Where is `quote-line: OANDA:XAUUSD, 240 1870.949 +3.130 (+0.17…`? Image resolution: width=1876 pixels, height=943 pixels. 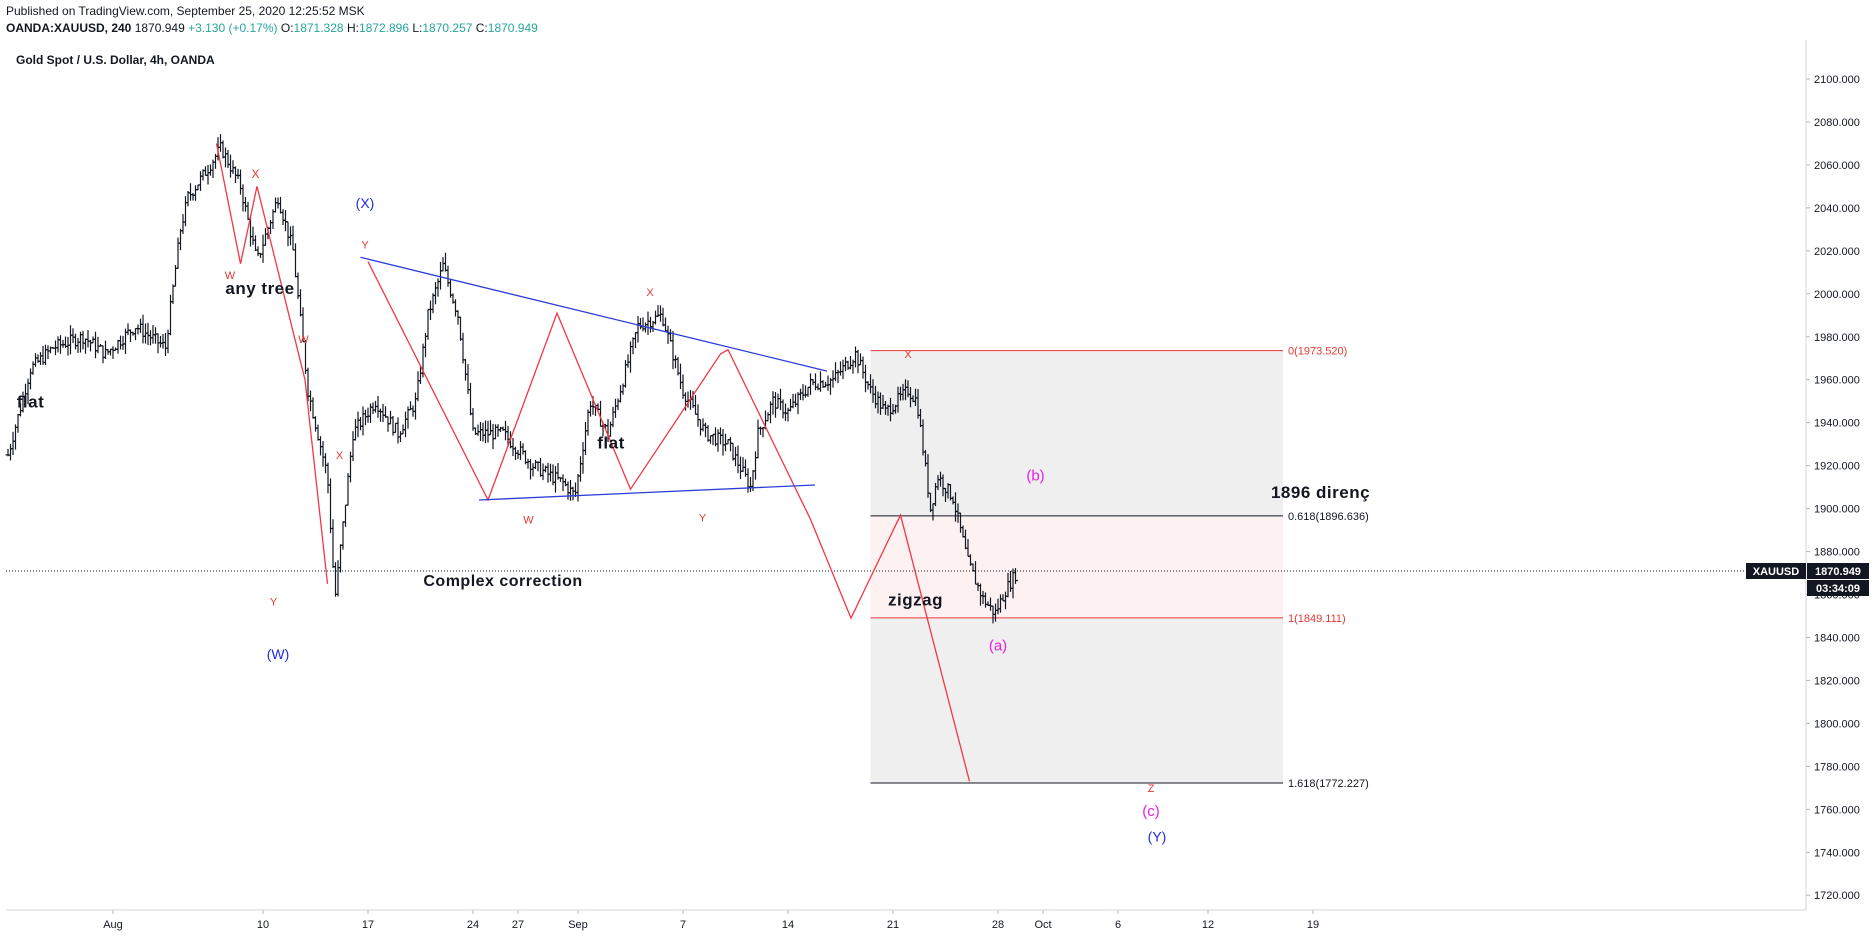
quote-line: OANDA:XAUUSD, 240 1870.949 +3.130 (+0.17… is located at coordinates (272, 28).